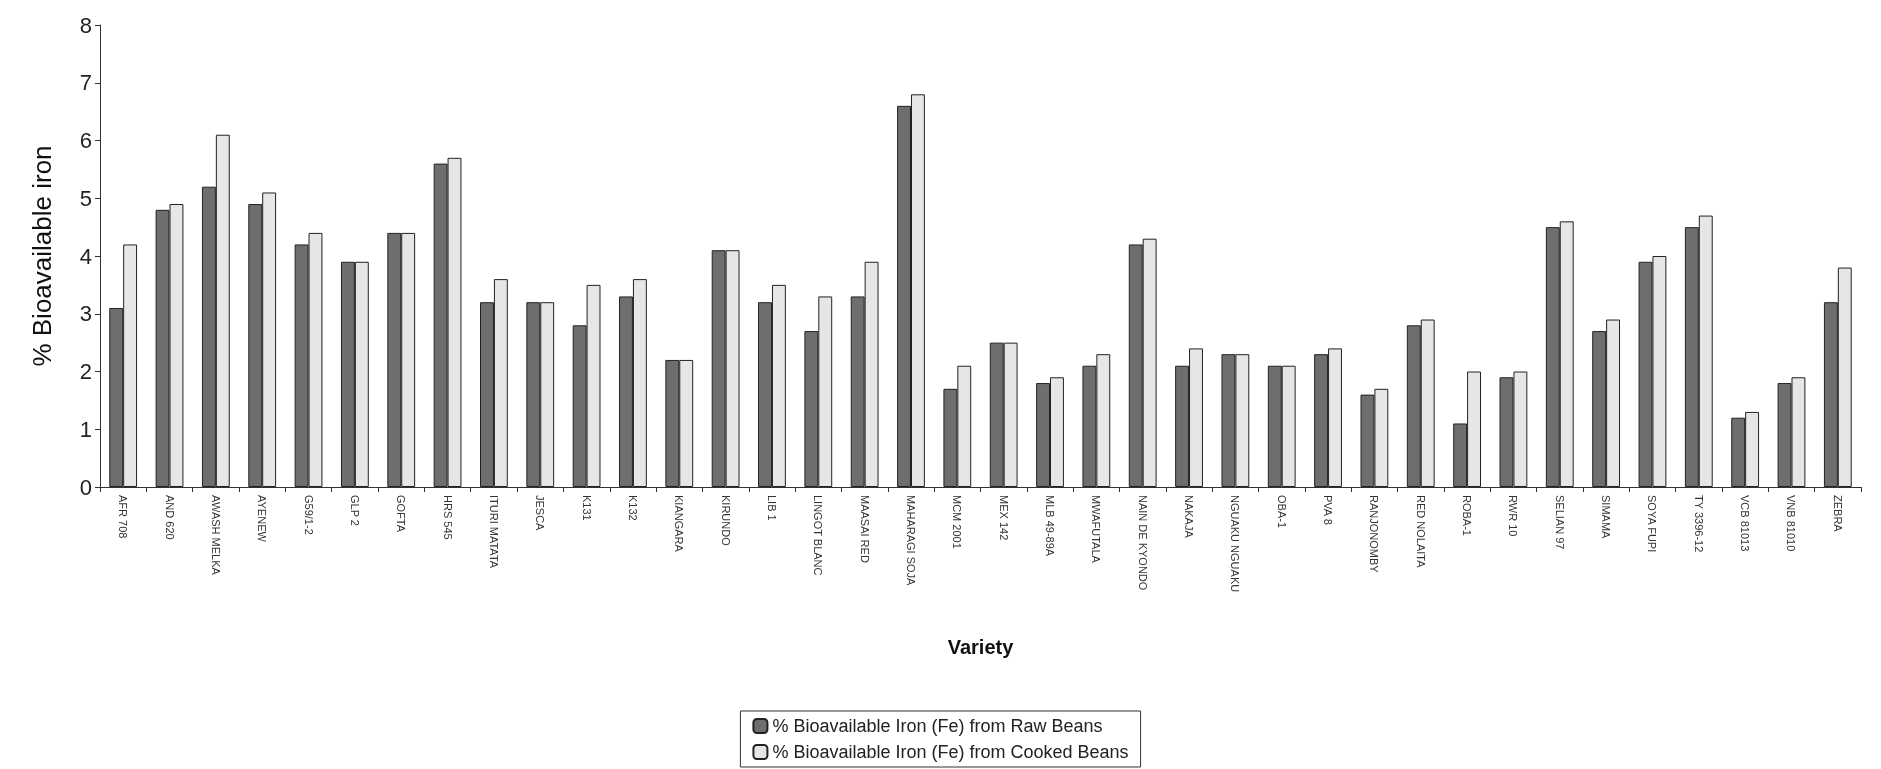  I want to click on x-tick-label: G59/1-2, so click(308, 515).